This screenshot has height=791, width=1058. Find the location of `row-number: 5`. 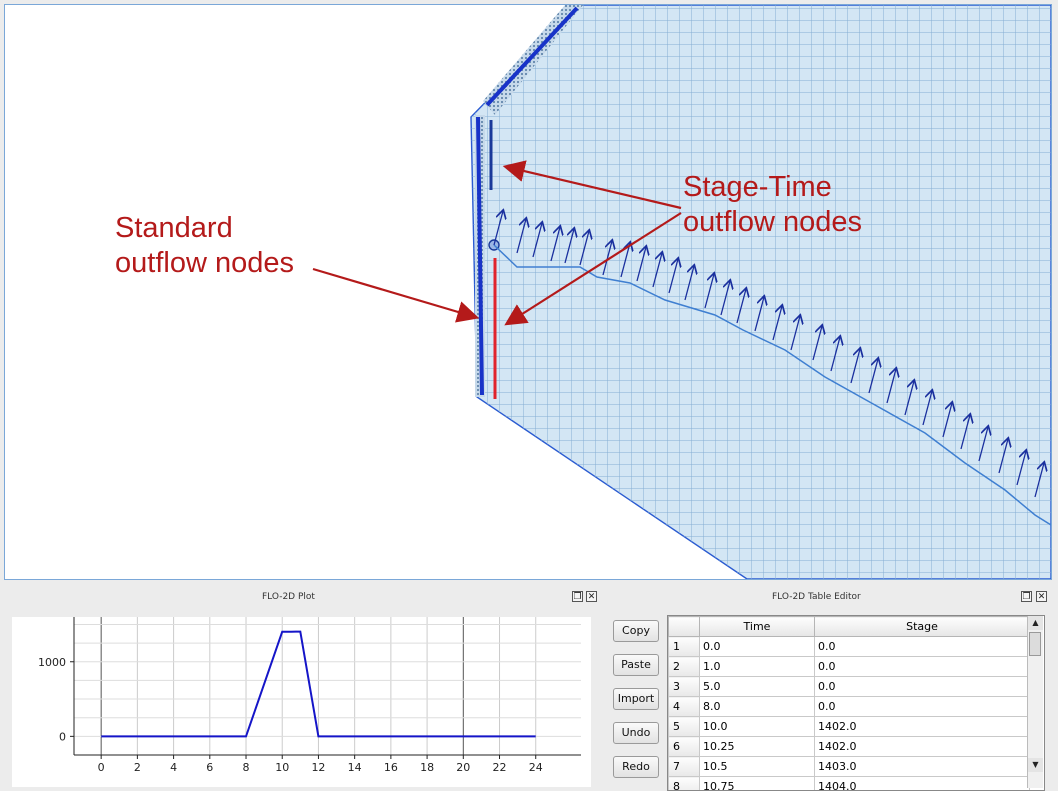

row-number: 5 is located at coordinates (684, 726).